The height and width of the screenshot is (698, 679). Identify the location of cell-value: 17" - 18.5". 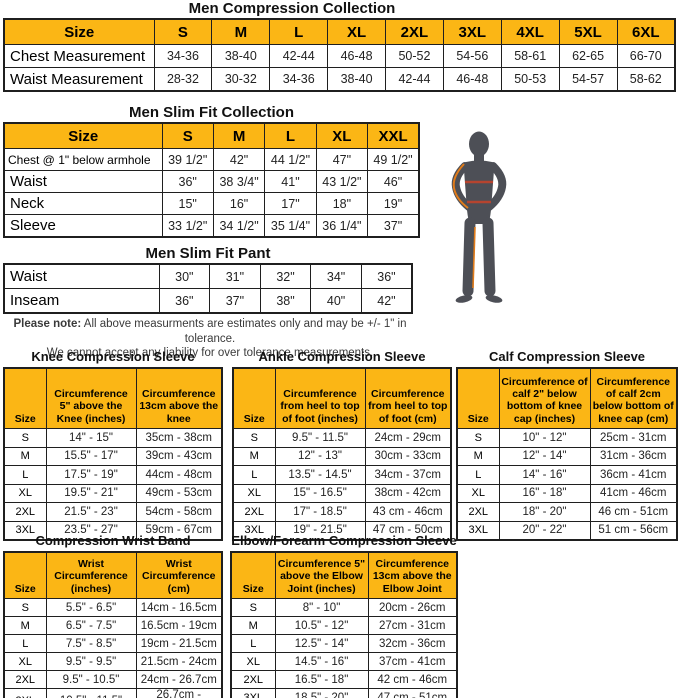
(320, 512).